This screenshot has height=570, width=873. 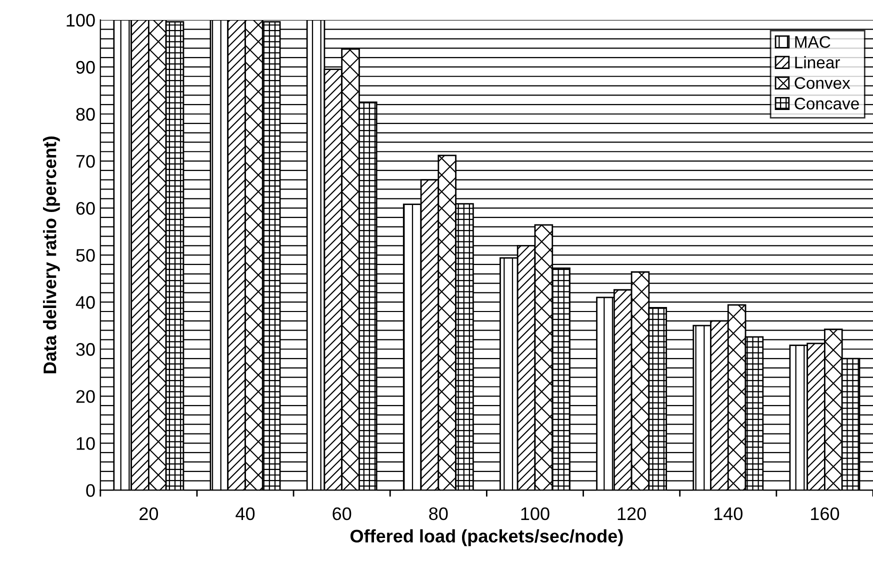 I want to click on x-tick-label: 60, so click(x=342, y=513).